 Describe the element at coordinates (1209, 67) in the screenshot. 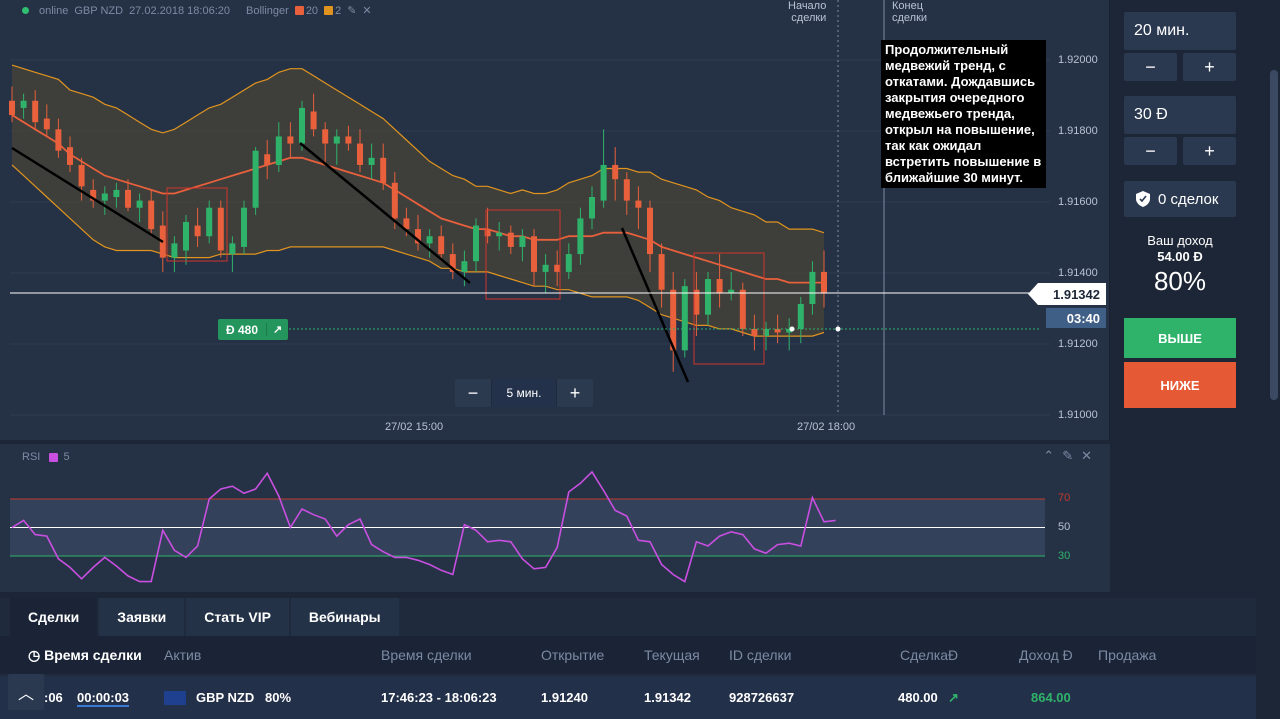

I see `duration-plus-button: +` at that location.